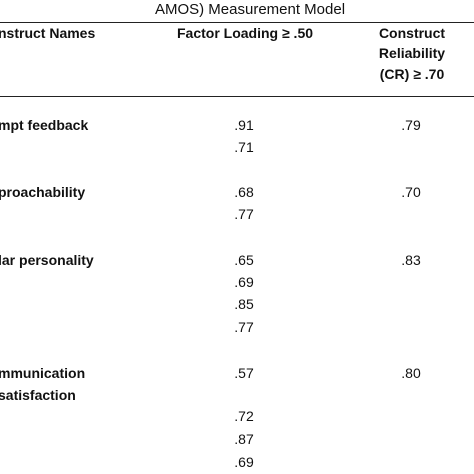  I want to click on header-reliability: (CR) ≥ .70, so click(412, 74).